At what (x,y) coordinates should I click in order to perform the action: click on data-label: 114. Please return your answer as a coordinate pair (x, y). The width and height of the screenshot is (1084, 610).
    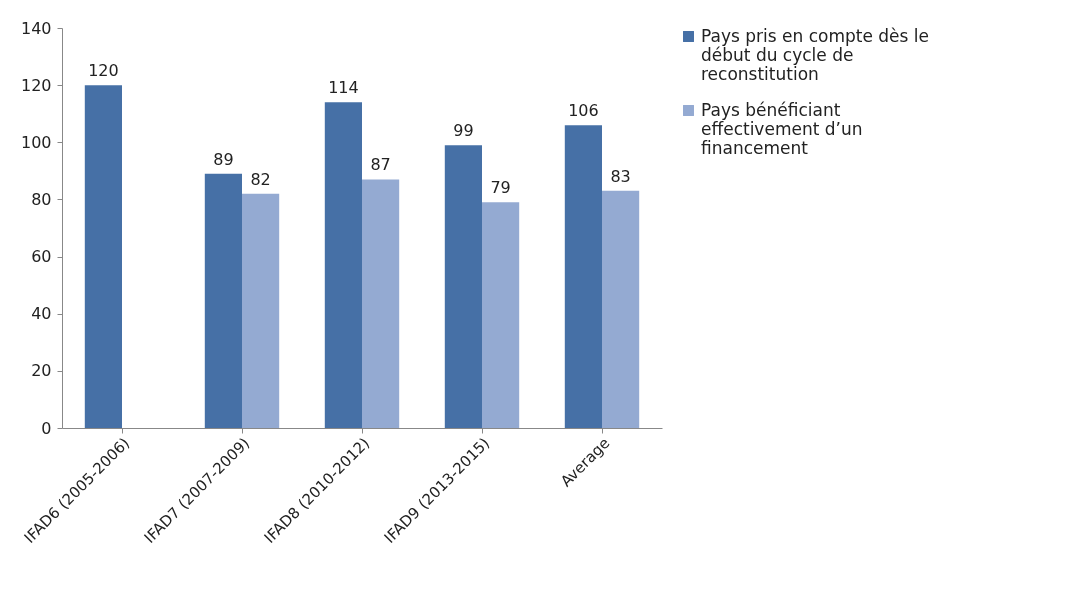
    Looking at the image, I should click on (343, 88).